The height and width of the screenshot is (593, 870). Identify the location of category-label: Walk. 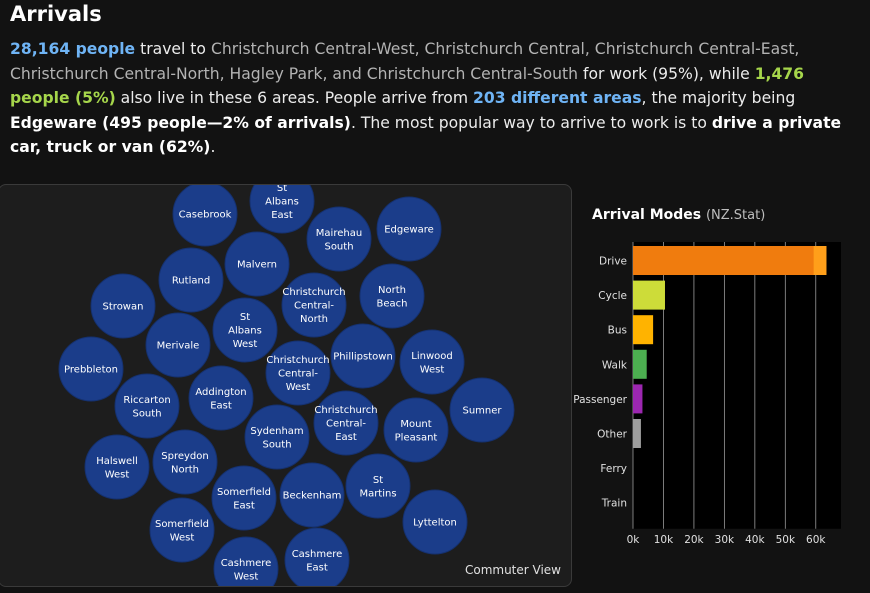
(615, 365).